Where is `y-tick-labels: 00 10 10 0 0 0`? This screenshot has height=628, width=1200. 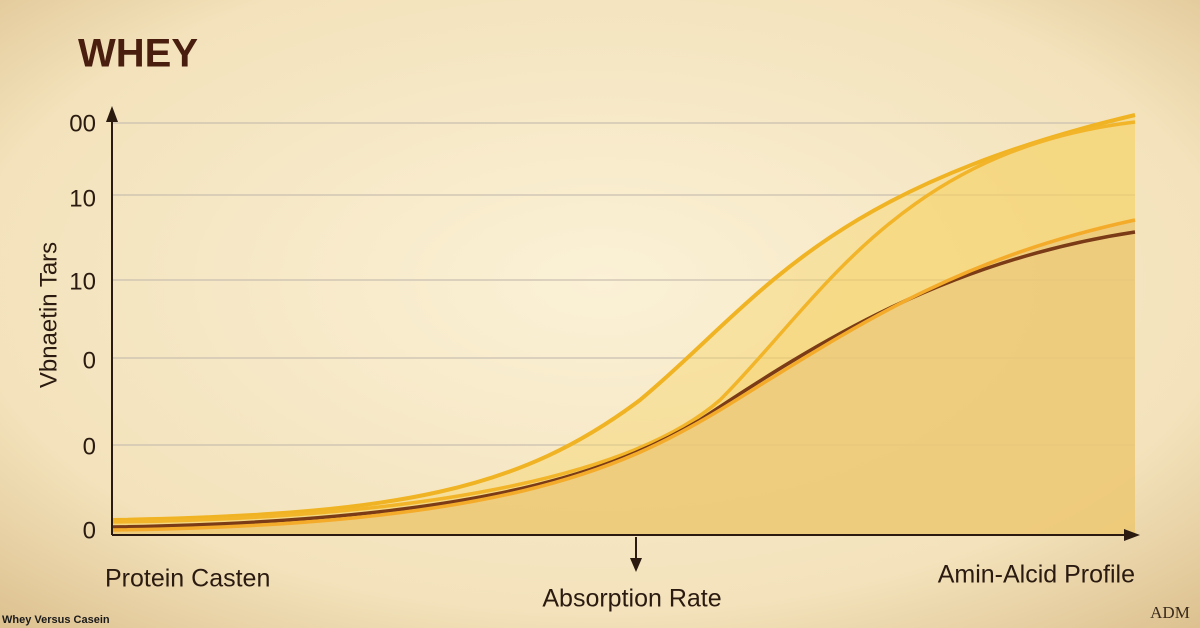
y-tick-labels: 00 10 10 0 0 0 is located at coordinates (82, 327).